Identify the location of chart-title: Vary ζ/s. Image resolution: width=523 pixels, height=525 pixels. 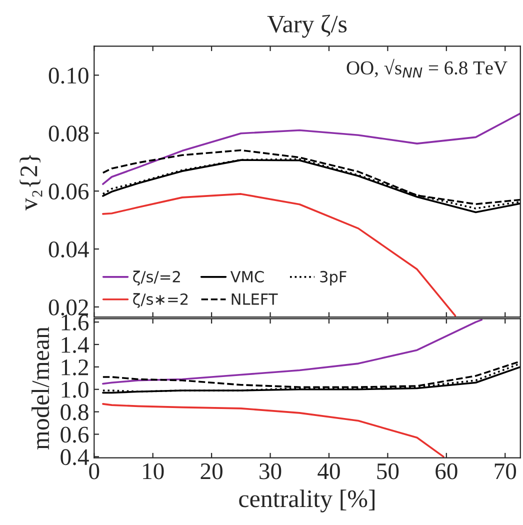
(307, 26).